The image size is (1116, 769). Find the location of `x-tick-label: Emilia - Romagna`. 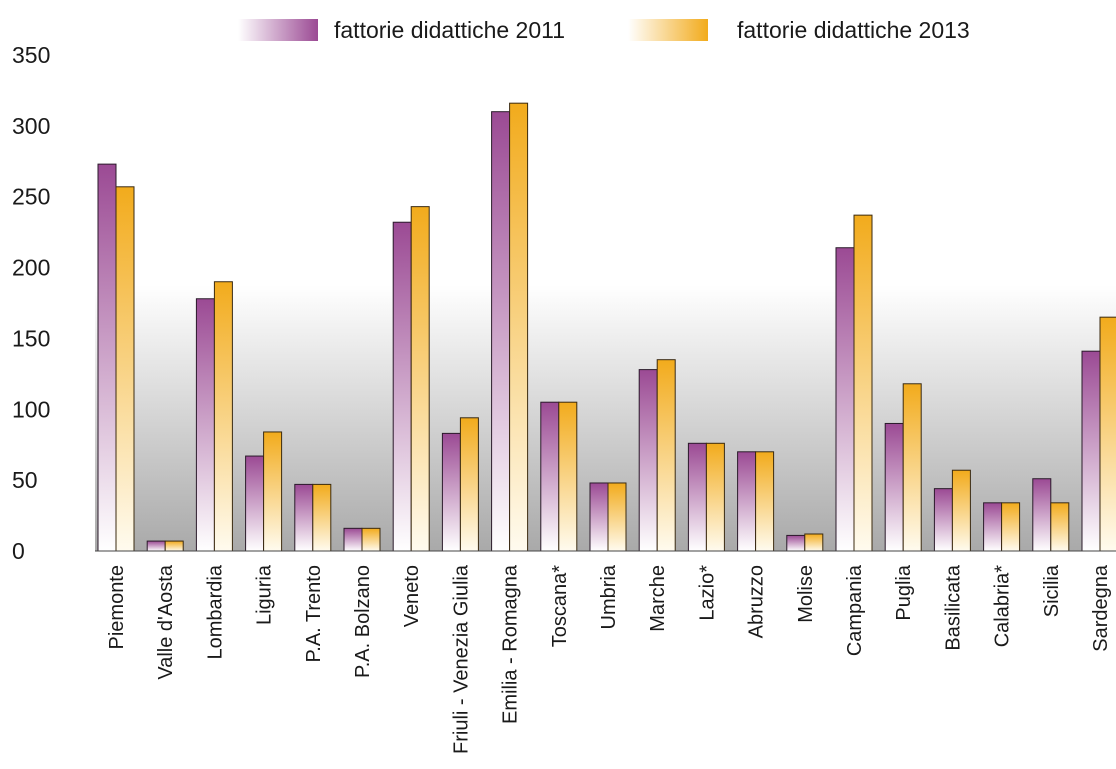

x-tick-label: Emilia - Romagna is located at coordinates (511, 644).